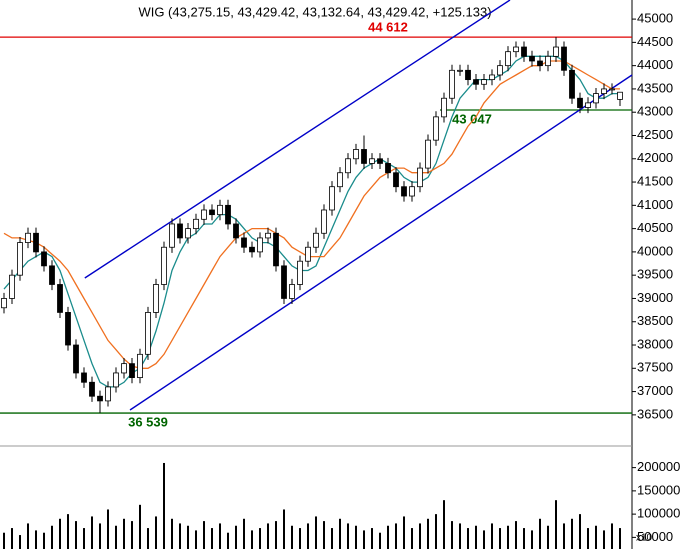  What do you see at coordinates (655, 320) in the screenshot?
I see `y-tick-label: 38500` at bounding box center [655, 320].